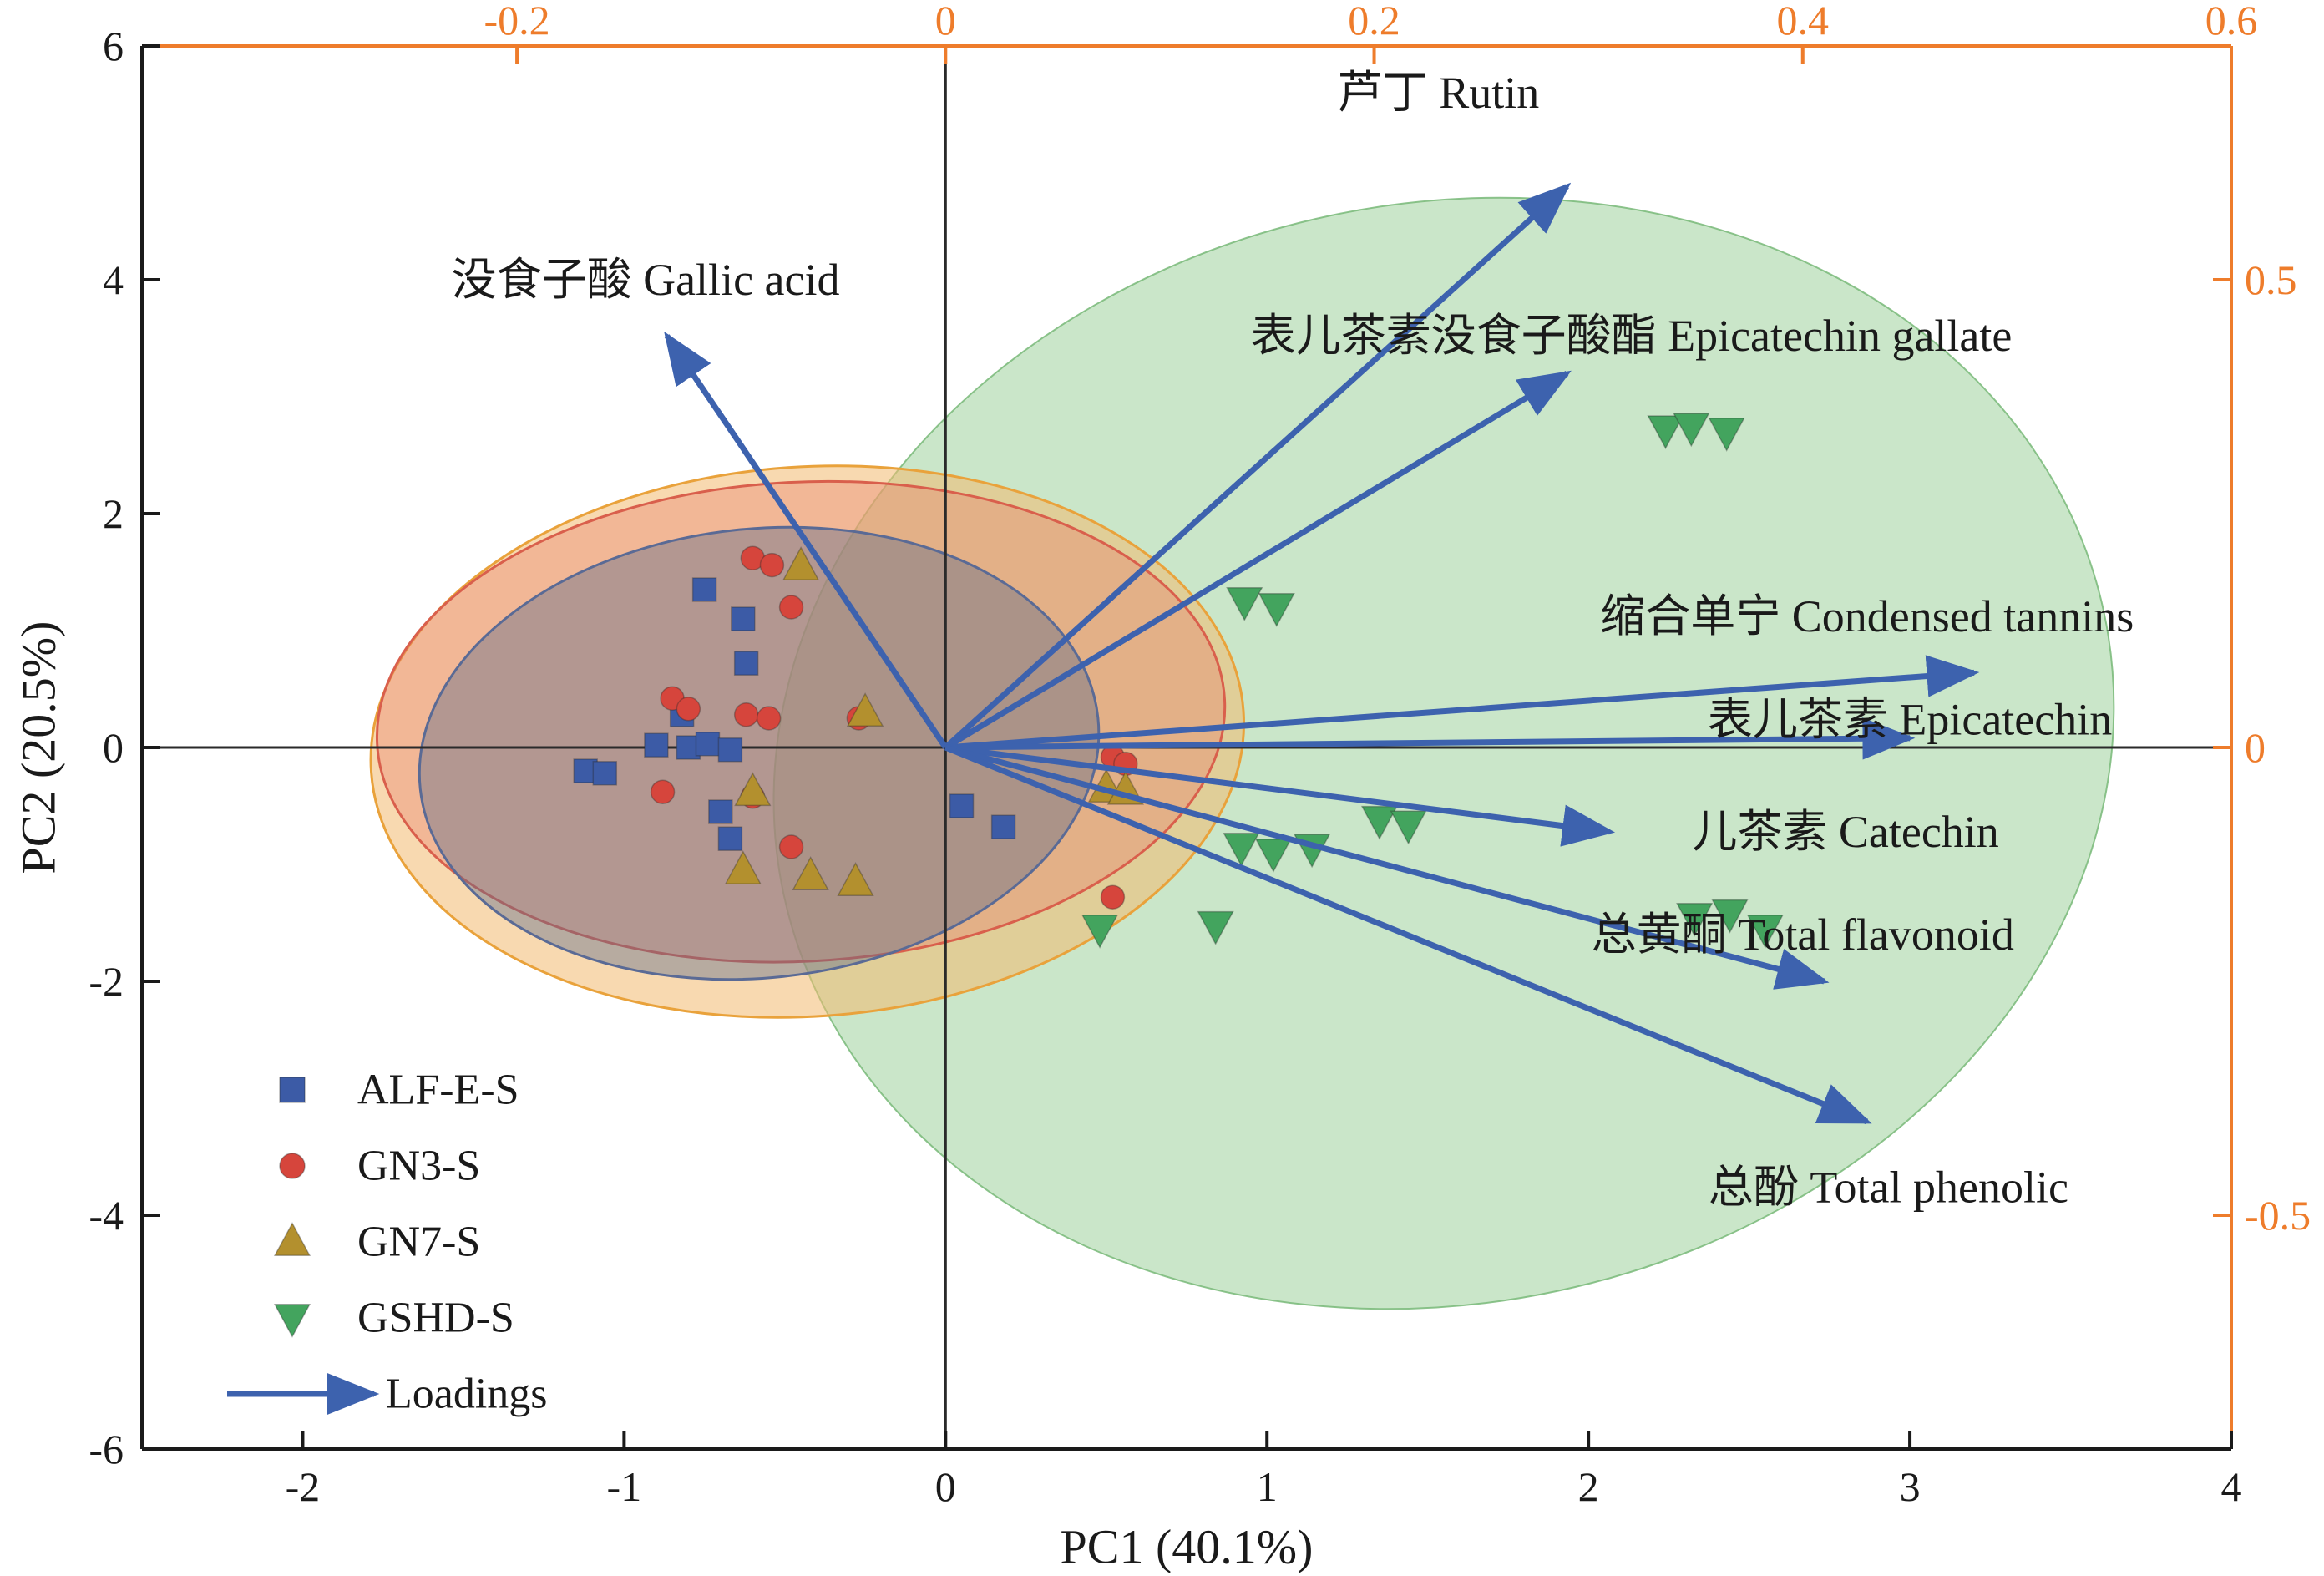 This screenshot has height=1576, width=2324. I want to click on left-tick-label: -2, so click(106, 981).